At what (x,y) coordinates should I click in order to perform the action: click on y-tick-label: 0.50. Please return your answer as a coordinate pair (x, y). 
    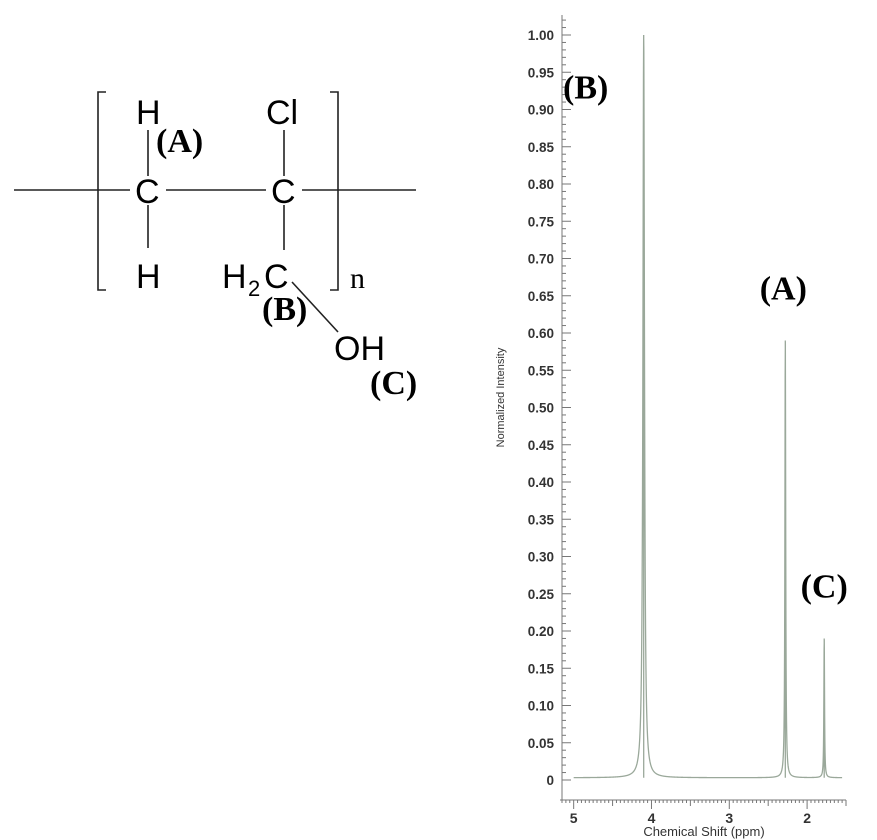
    Looking at the image, I should click on (541, 408).